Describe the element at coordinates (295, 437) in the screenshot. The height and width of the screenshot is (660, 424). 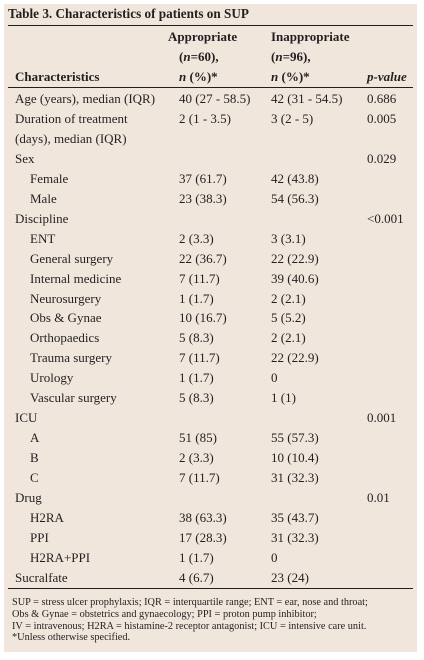
I see `inappropriate-value: 55 (57.3)` at that location.